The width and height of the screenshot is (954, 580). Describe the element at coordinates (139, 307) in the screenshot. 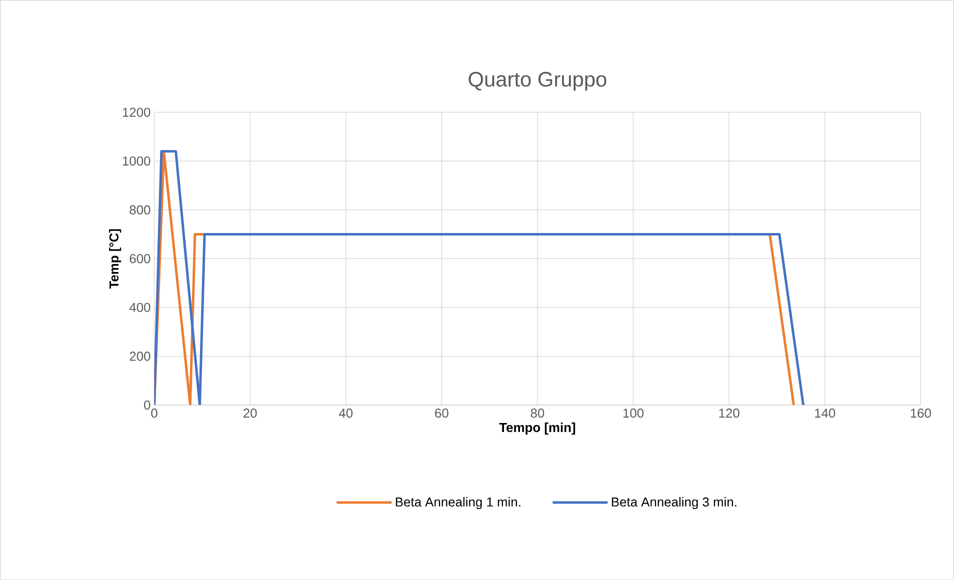

I see `y-tick-label: 400` at that location.